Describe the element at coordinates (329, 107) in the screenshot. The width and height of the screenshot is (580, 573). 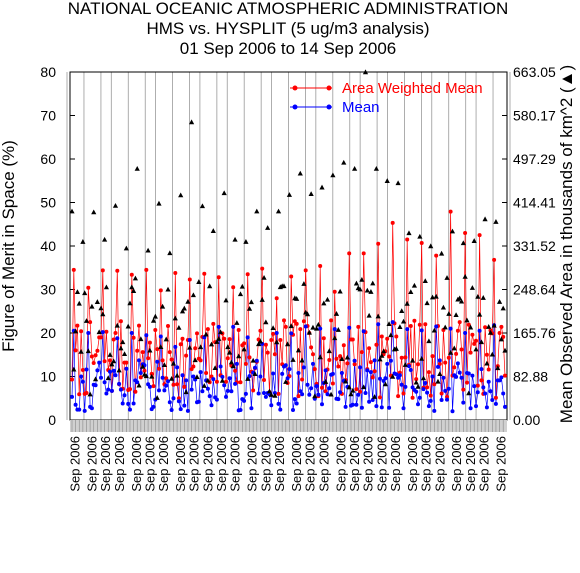
I see `legend-marker-mean-end` at that location.